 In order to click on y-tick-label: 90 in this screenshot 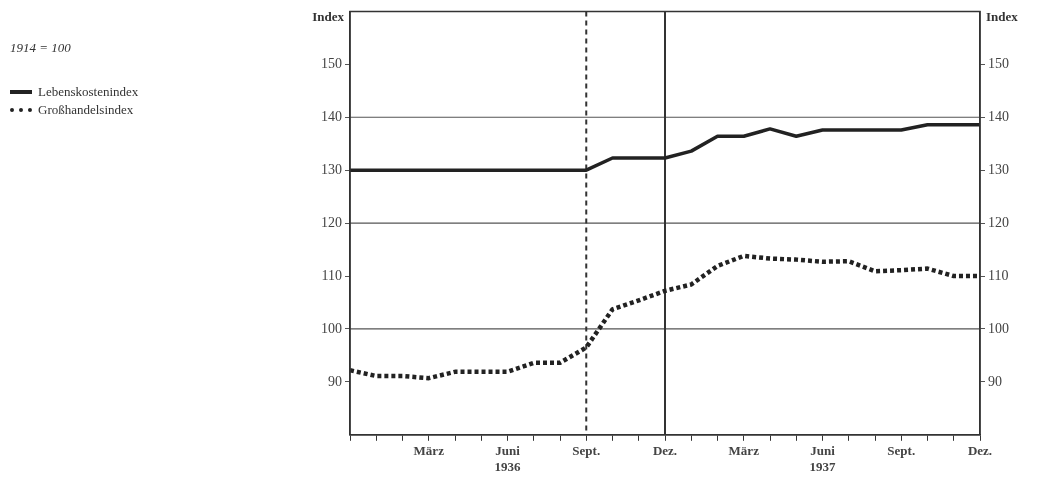, I will do `click(335, 381)`.